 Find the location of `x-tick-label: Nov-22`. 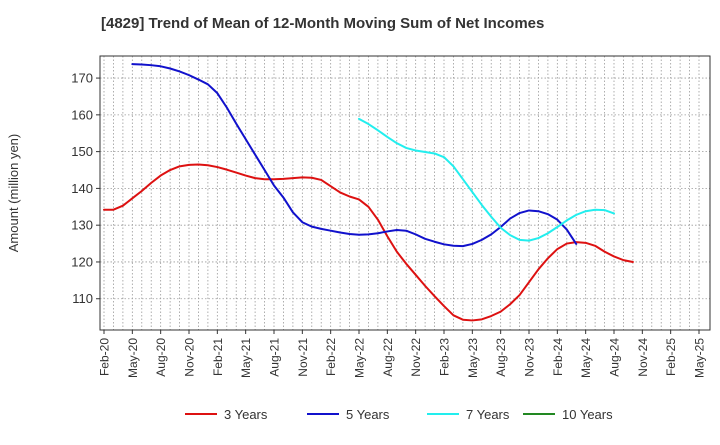

x-tick-label: Nov-22 is located at coordinates (416, 357).